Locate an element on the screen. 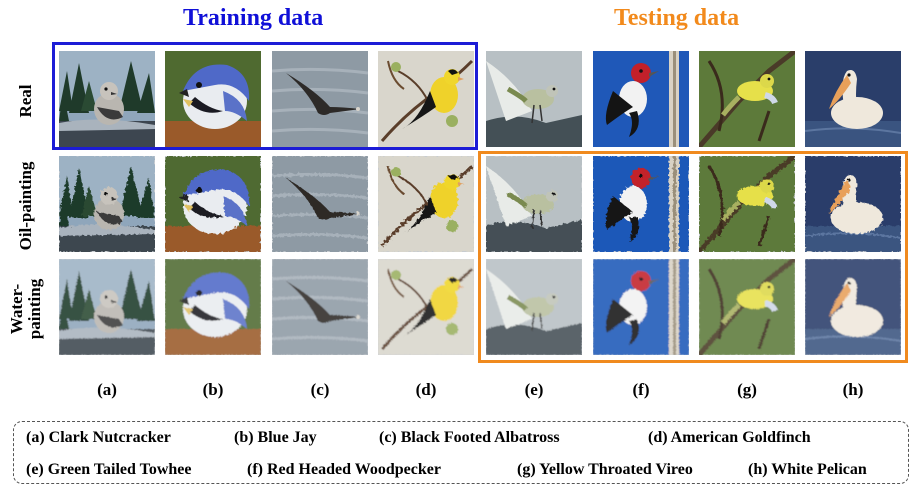  image-real-green-tailed-towhee is located at coordinates (534, 99).